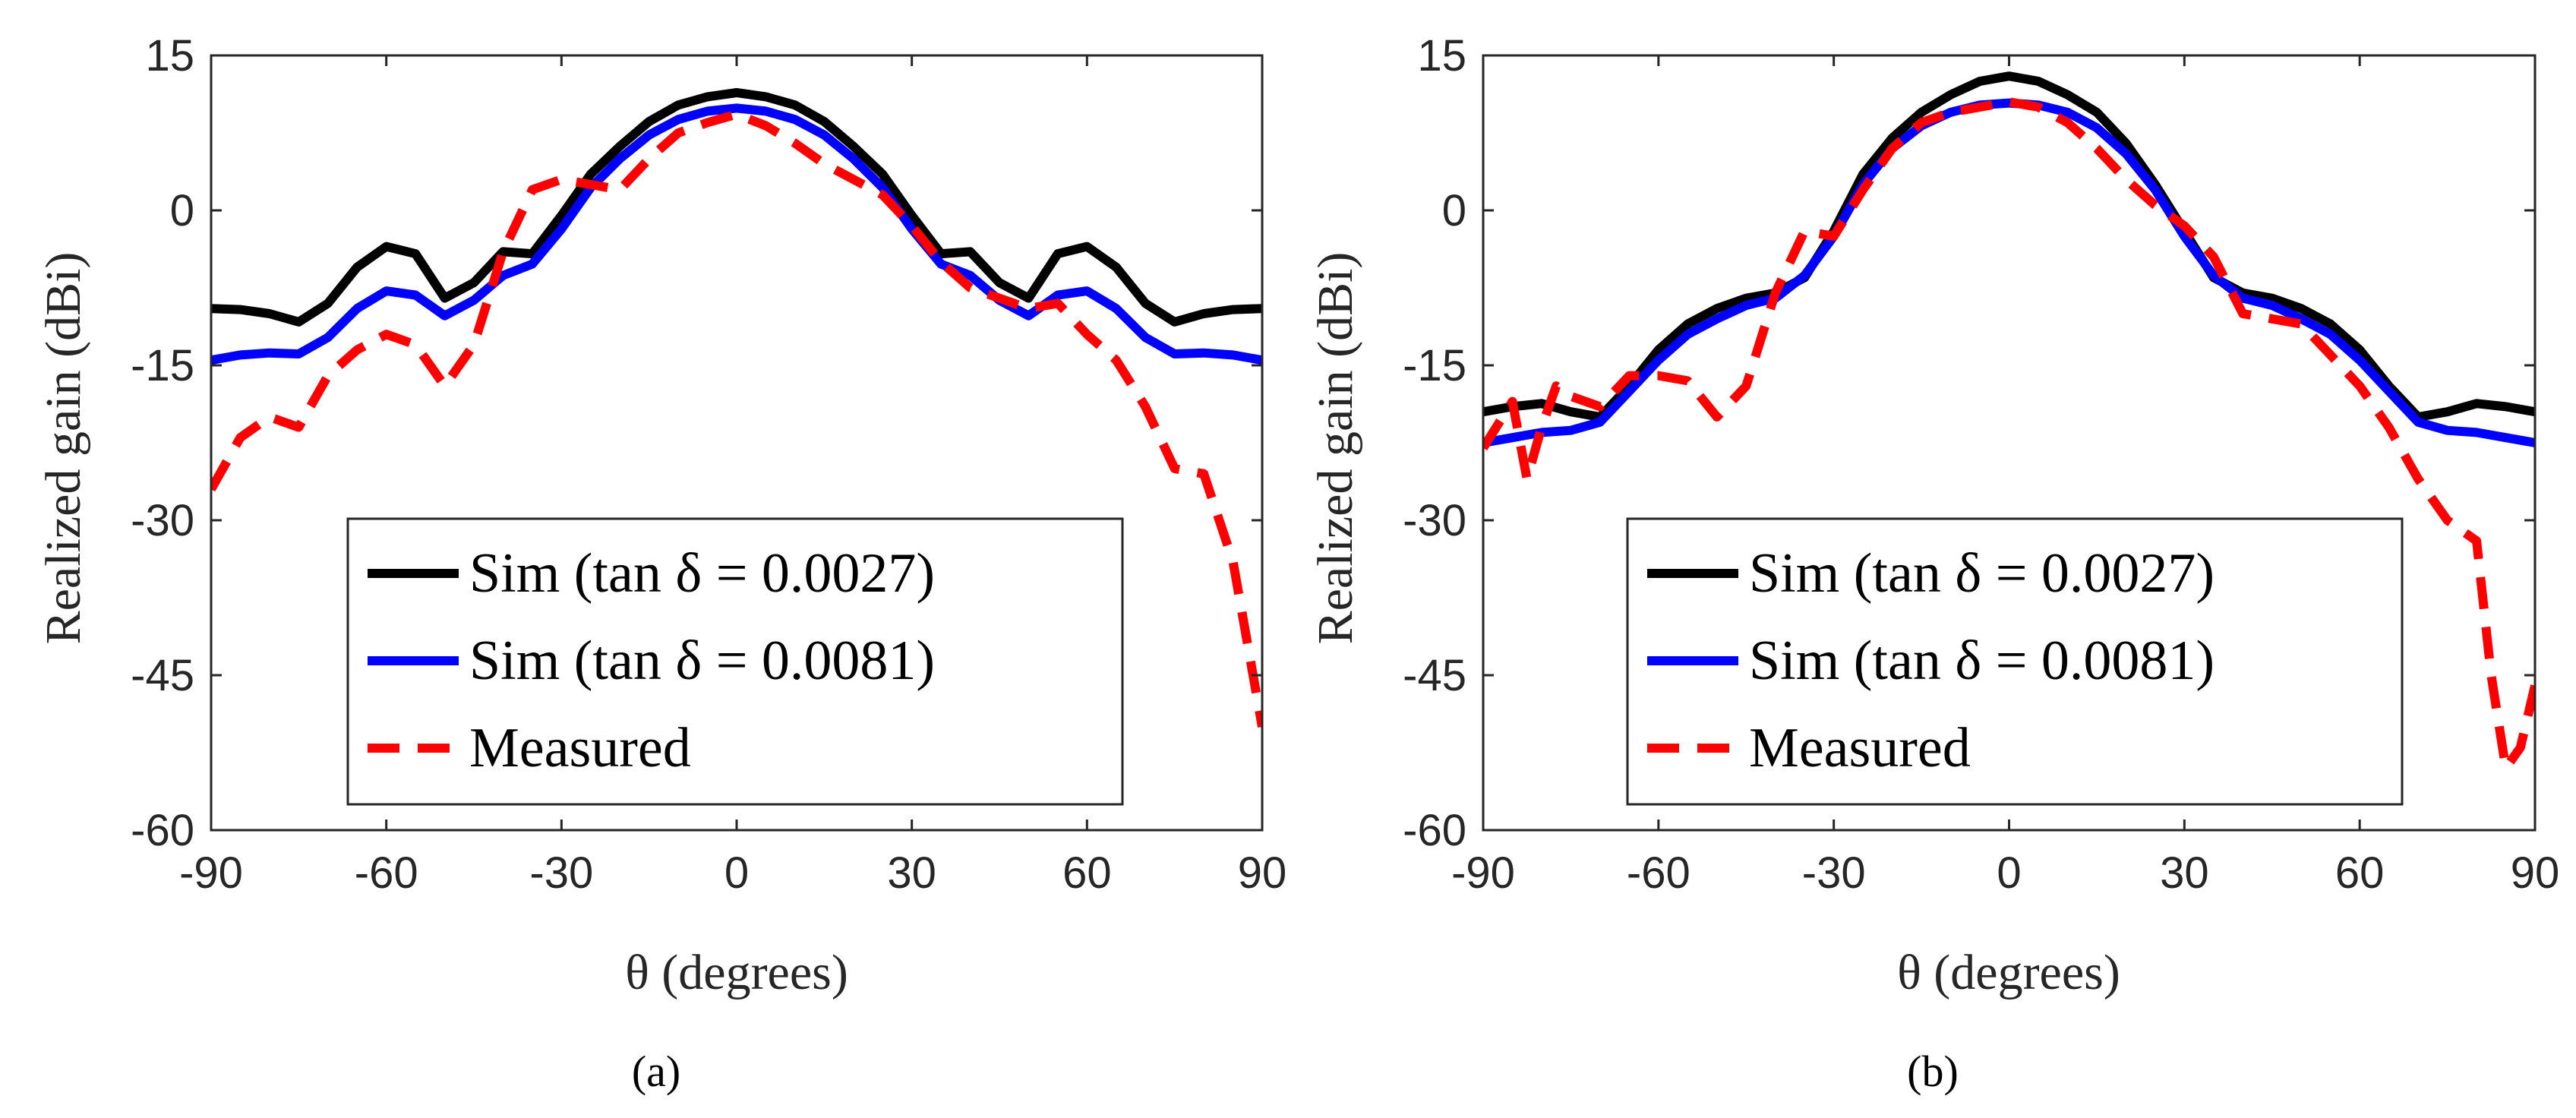  Describe the element at coordinates (1933, 1071) in the screenshot. I see `panel-label: (b)` at that location.